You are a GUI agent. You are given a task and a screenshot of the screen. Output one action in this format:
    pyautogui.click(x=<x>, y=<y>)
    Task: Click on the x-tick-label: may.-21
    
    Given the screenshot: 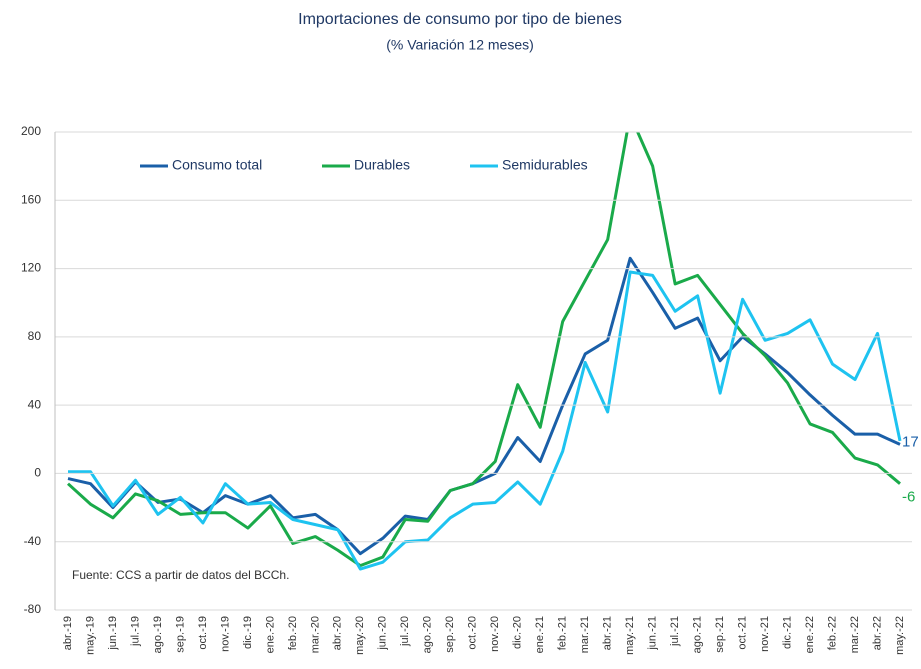 What is the action you would take?
    pyautogui.click(x=630, y=635)
    